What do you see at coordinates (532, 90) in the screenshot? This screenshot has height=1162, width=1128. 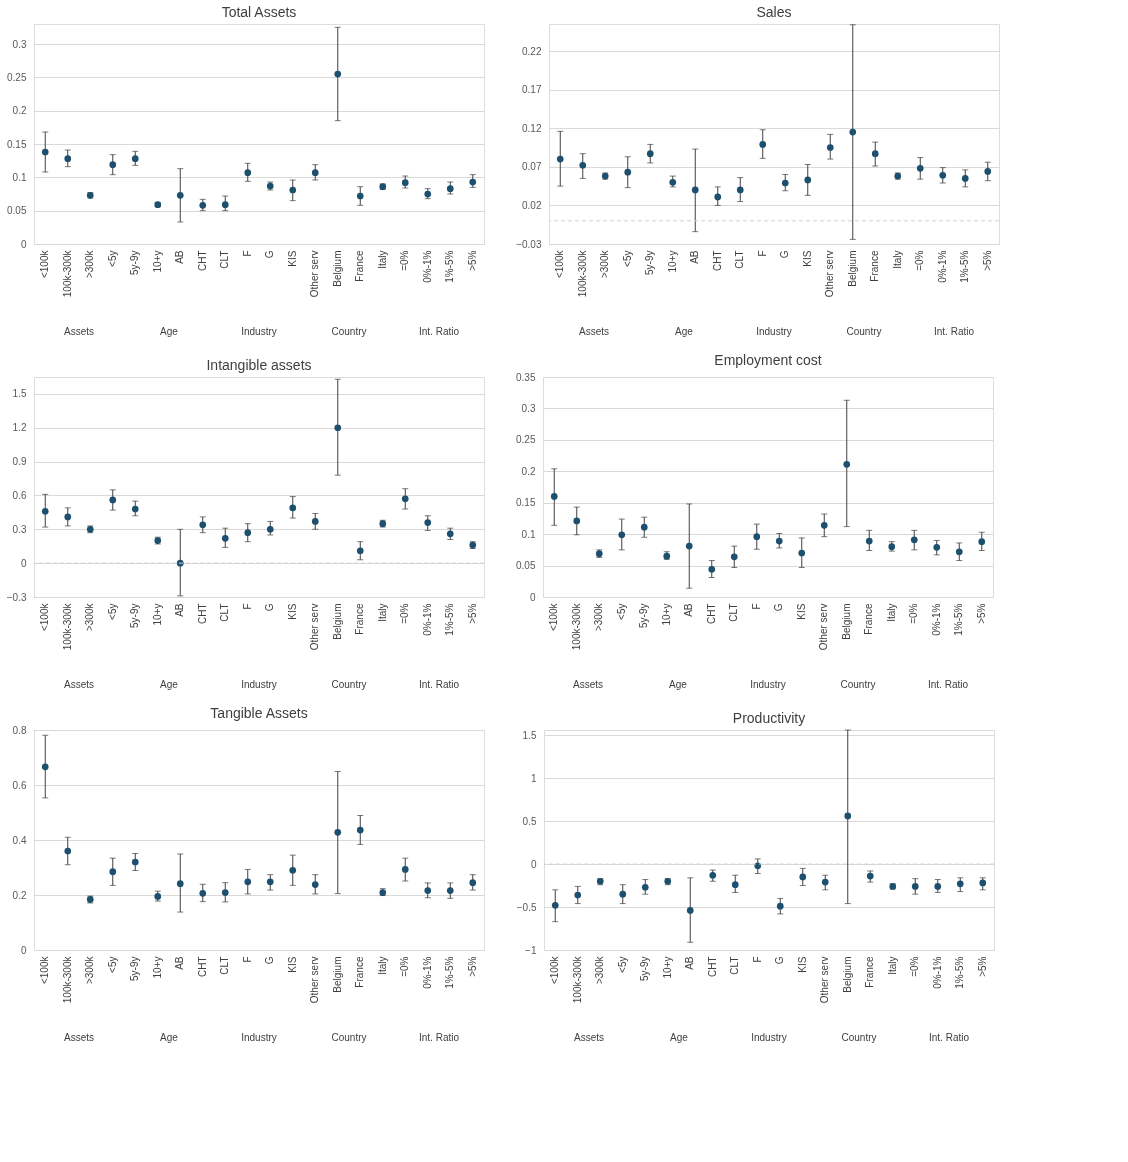 I see `y-tick-label: 0.17` at bounding box center [532, 90].